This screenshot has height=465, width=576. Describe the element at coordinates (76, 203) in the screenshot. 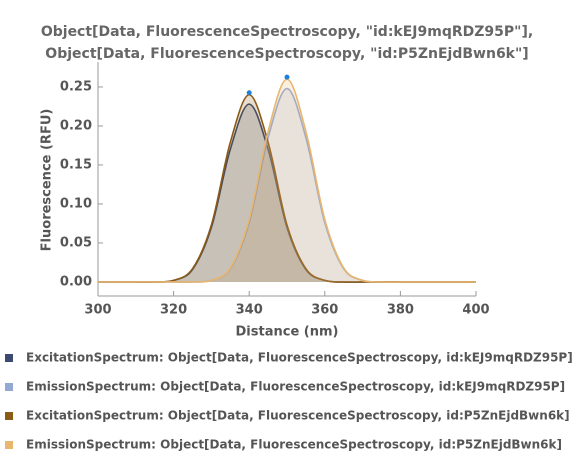

I see `y-tick-label: 0.10` at that location.